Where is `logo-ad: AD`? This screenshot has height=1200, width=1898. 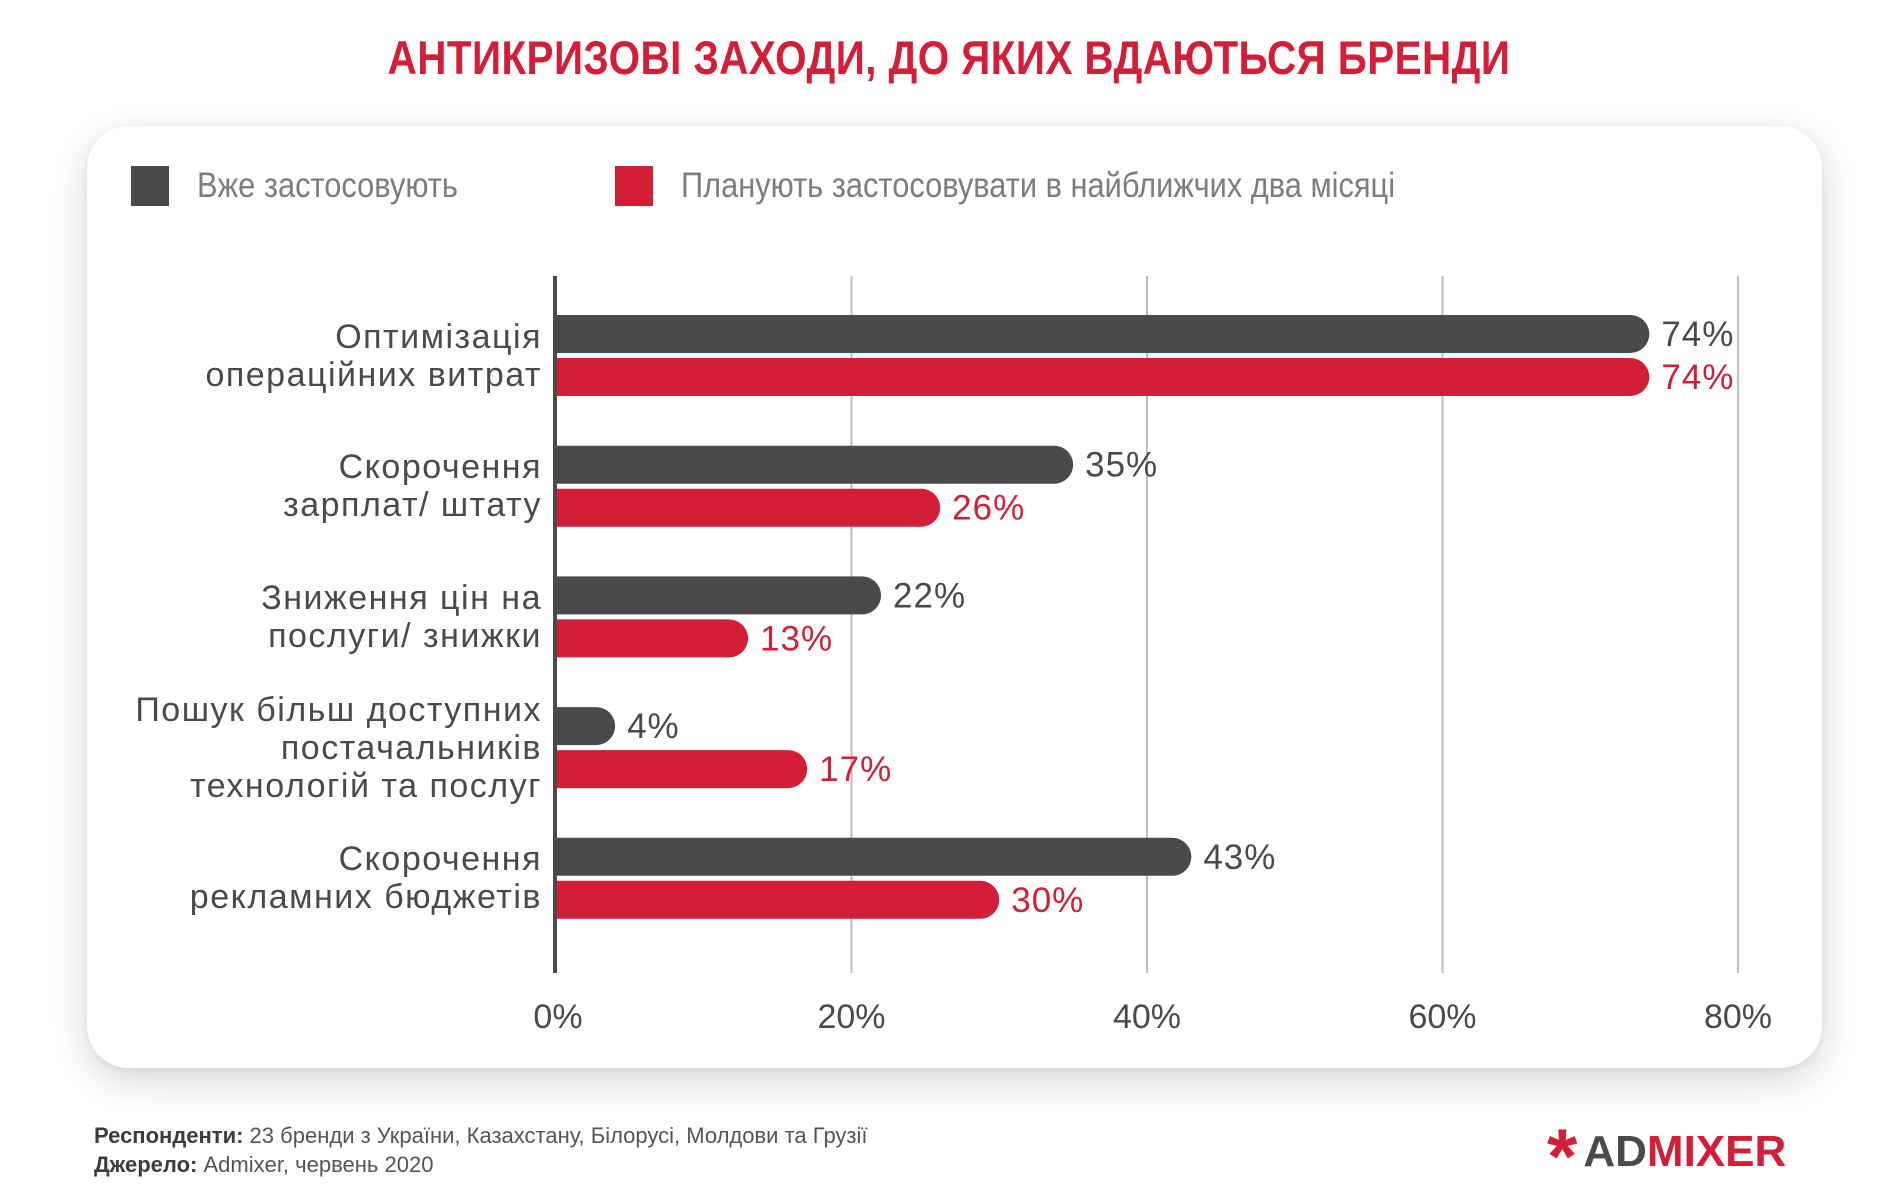
logo-ad: AD is located at coordinates (1615, 1151).